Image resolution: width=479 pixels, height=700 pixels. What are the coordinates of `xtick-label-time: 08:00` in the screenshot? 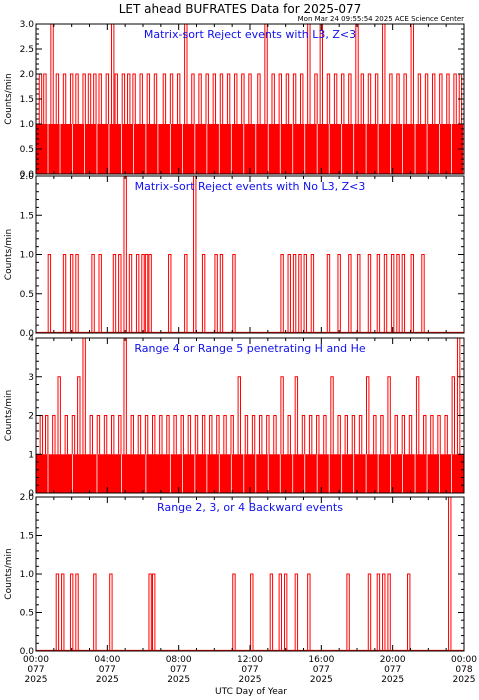 It's located at (179, 660).